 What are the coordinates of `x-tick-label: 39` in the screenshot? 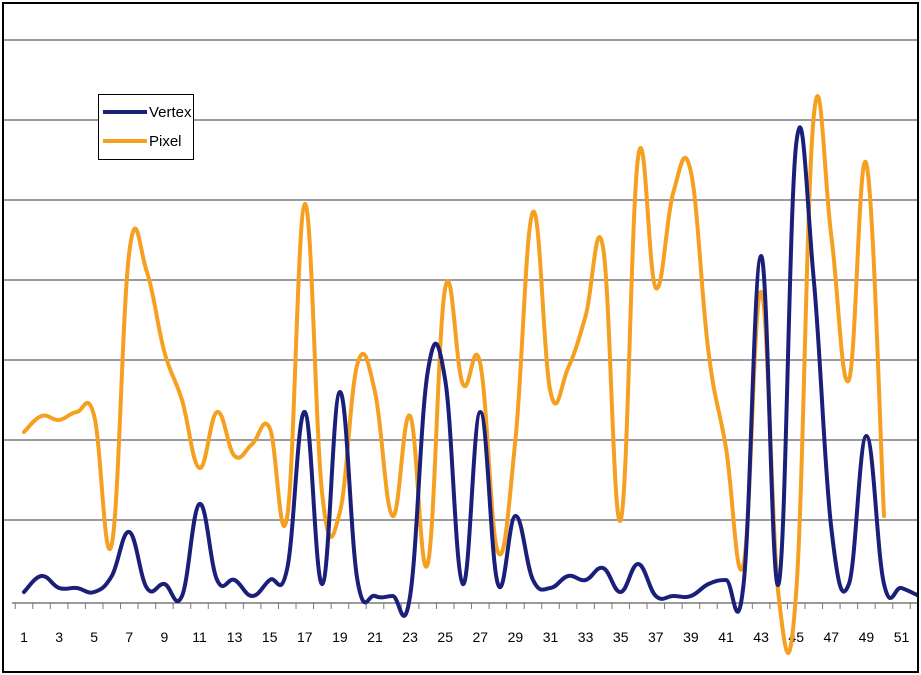 It's located at (691, 637).